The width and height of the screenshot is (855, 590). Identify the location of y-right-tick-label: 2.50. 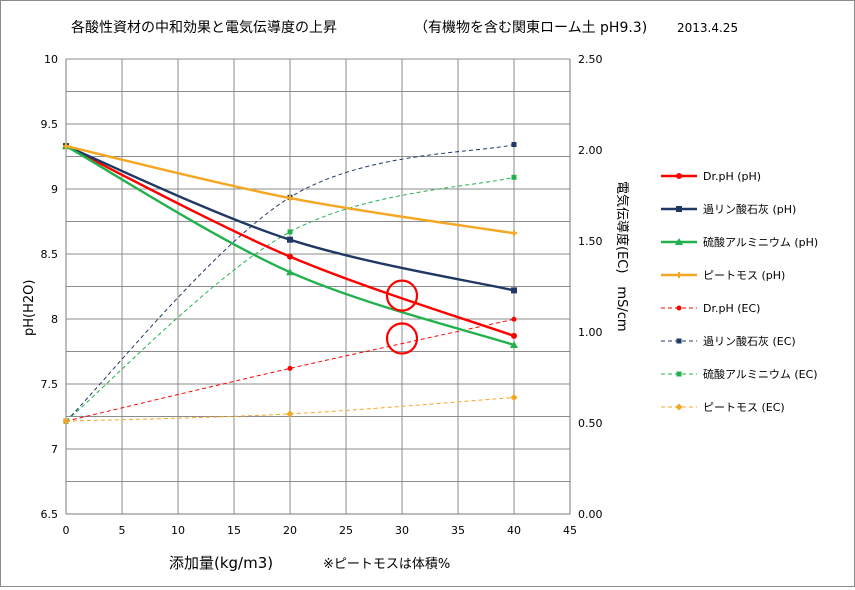
(590, 59).